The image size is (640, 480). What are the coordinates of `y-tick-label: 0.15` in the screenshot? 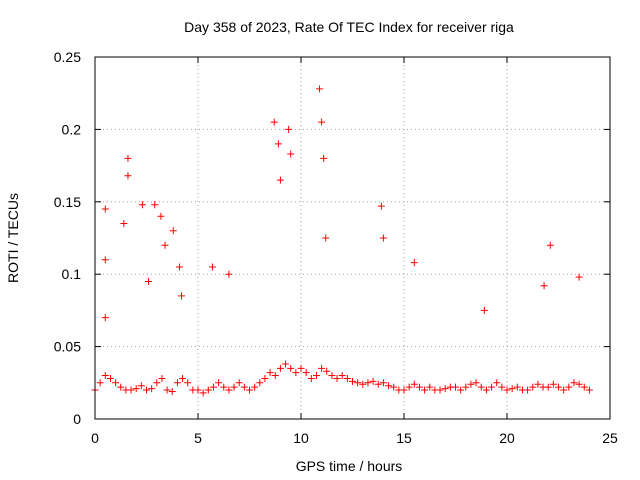 It's located at (67, 202).